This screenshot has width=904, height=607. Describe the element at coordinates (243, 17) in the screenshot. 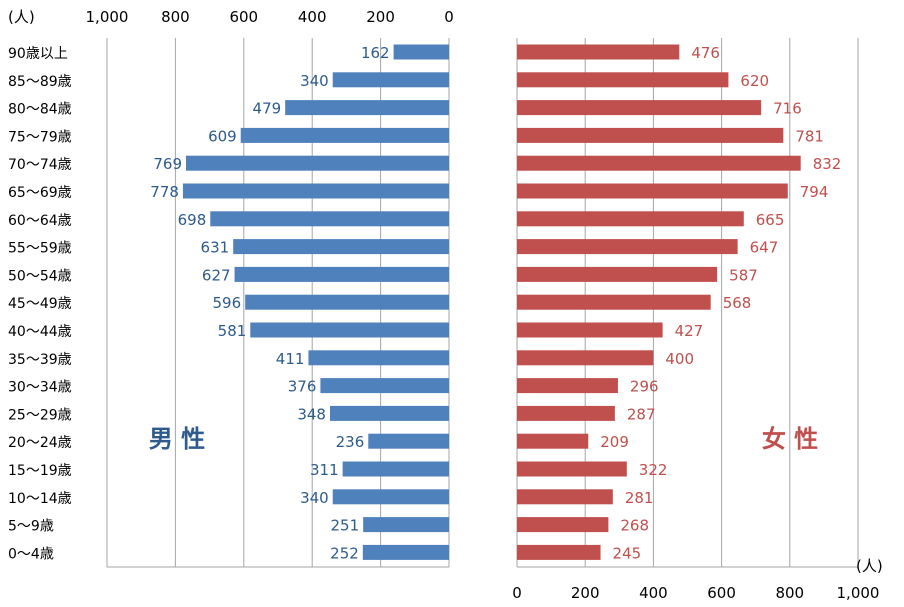

I see `top-tick-label: 600` at that location.